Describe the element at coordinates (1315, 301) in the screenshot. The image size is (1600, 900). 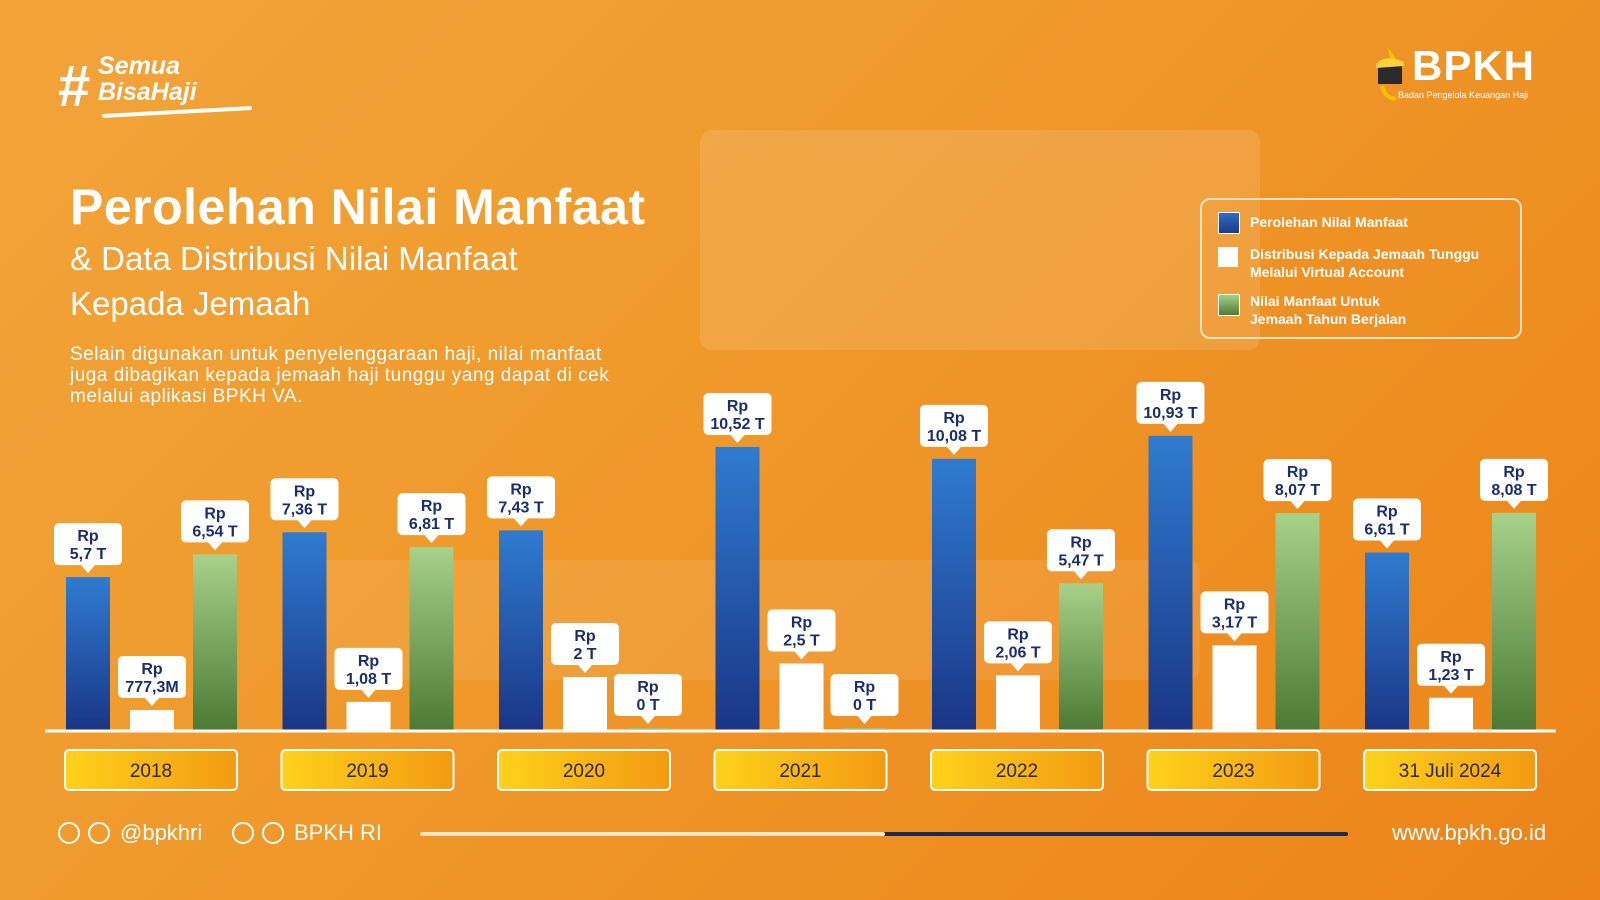
I see `legend-label: Nilai Manfaat Untuk` at that location.